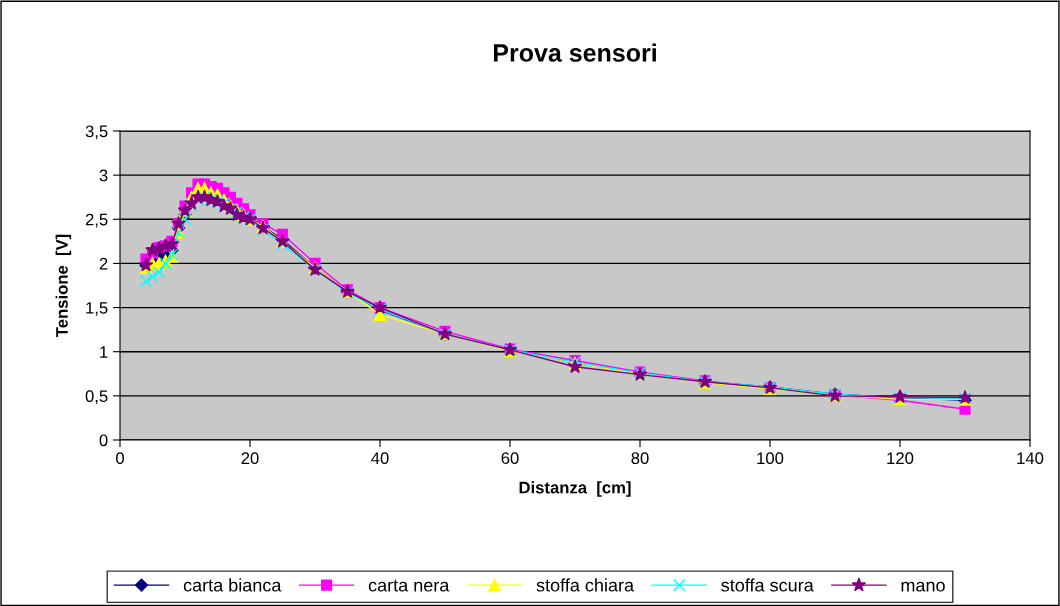  What do you see at coordinates (767, 585) in the screenshot?
I see `legend-label: stoffa scura` at bounding box center [767, 585].